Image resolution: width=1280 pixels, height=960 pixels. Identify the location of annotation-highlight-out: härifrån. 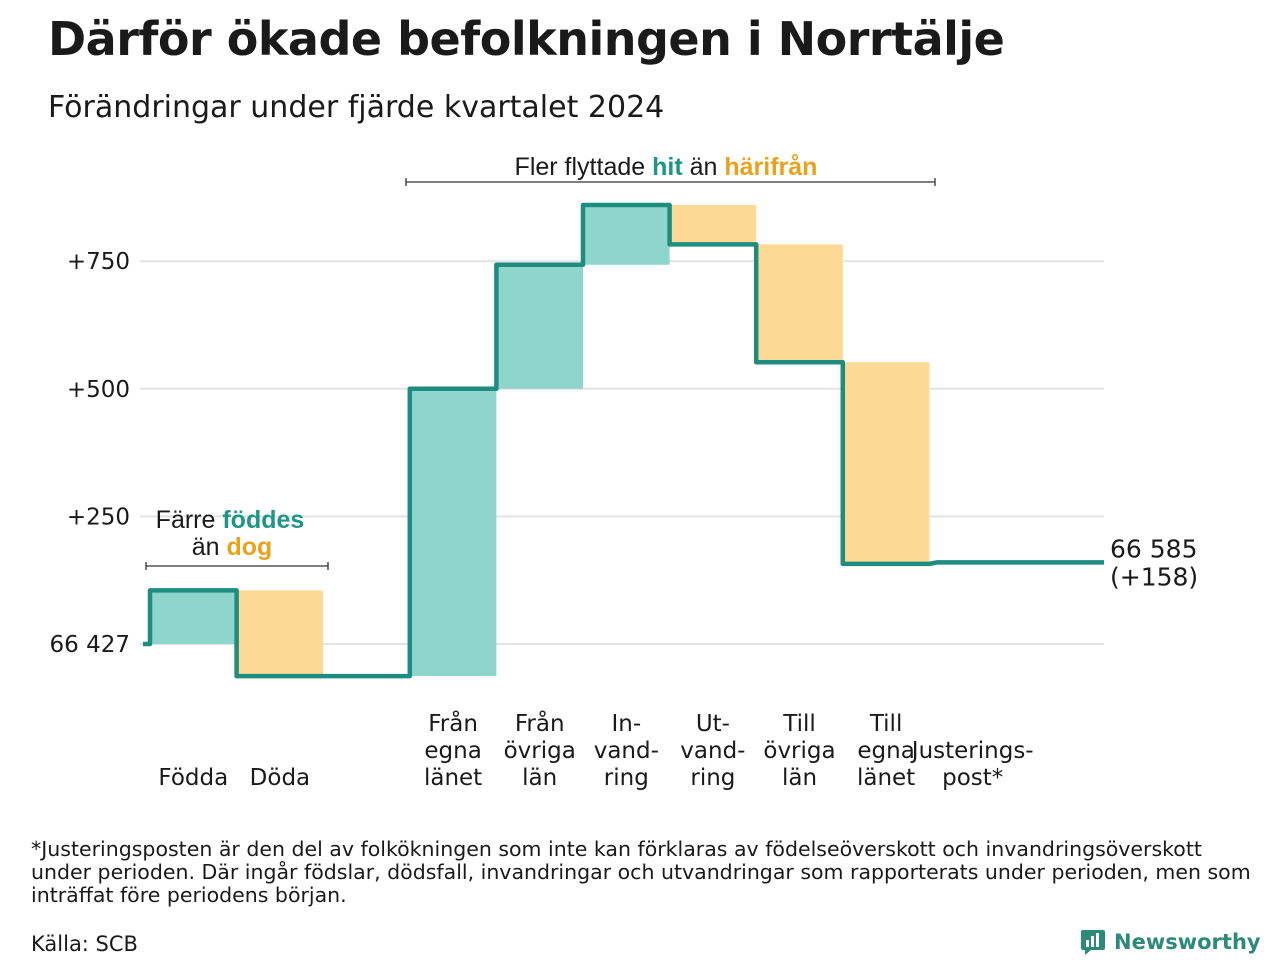
(770, 167).